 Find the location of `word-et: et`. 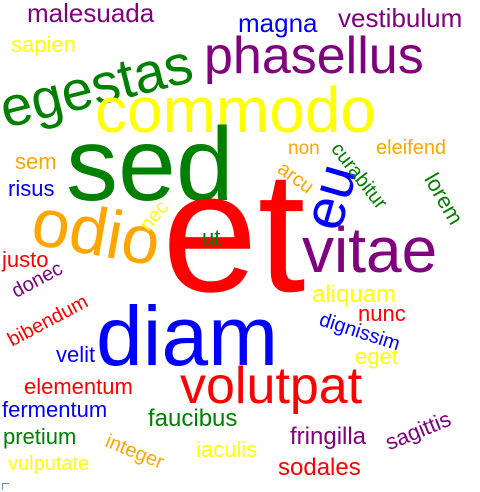

word-et: et is located at coordinates (234, 232).